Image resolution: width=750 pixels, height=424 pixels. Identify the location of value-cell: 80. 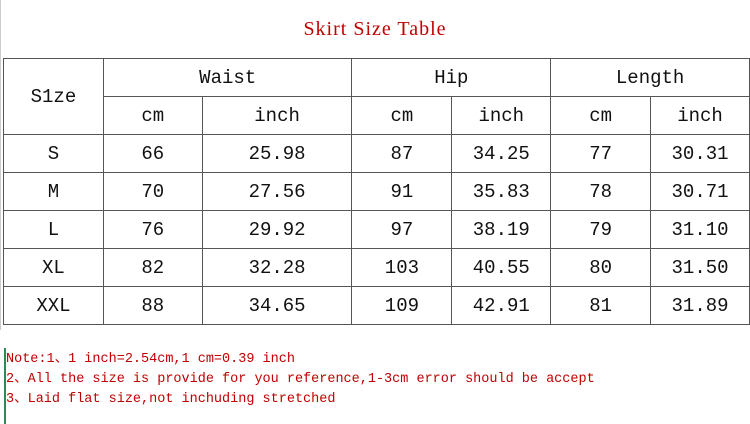
(601, 267).